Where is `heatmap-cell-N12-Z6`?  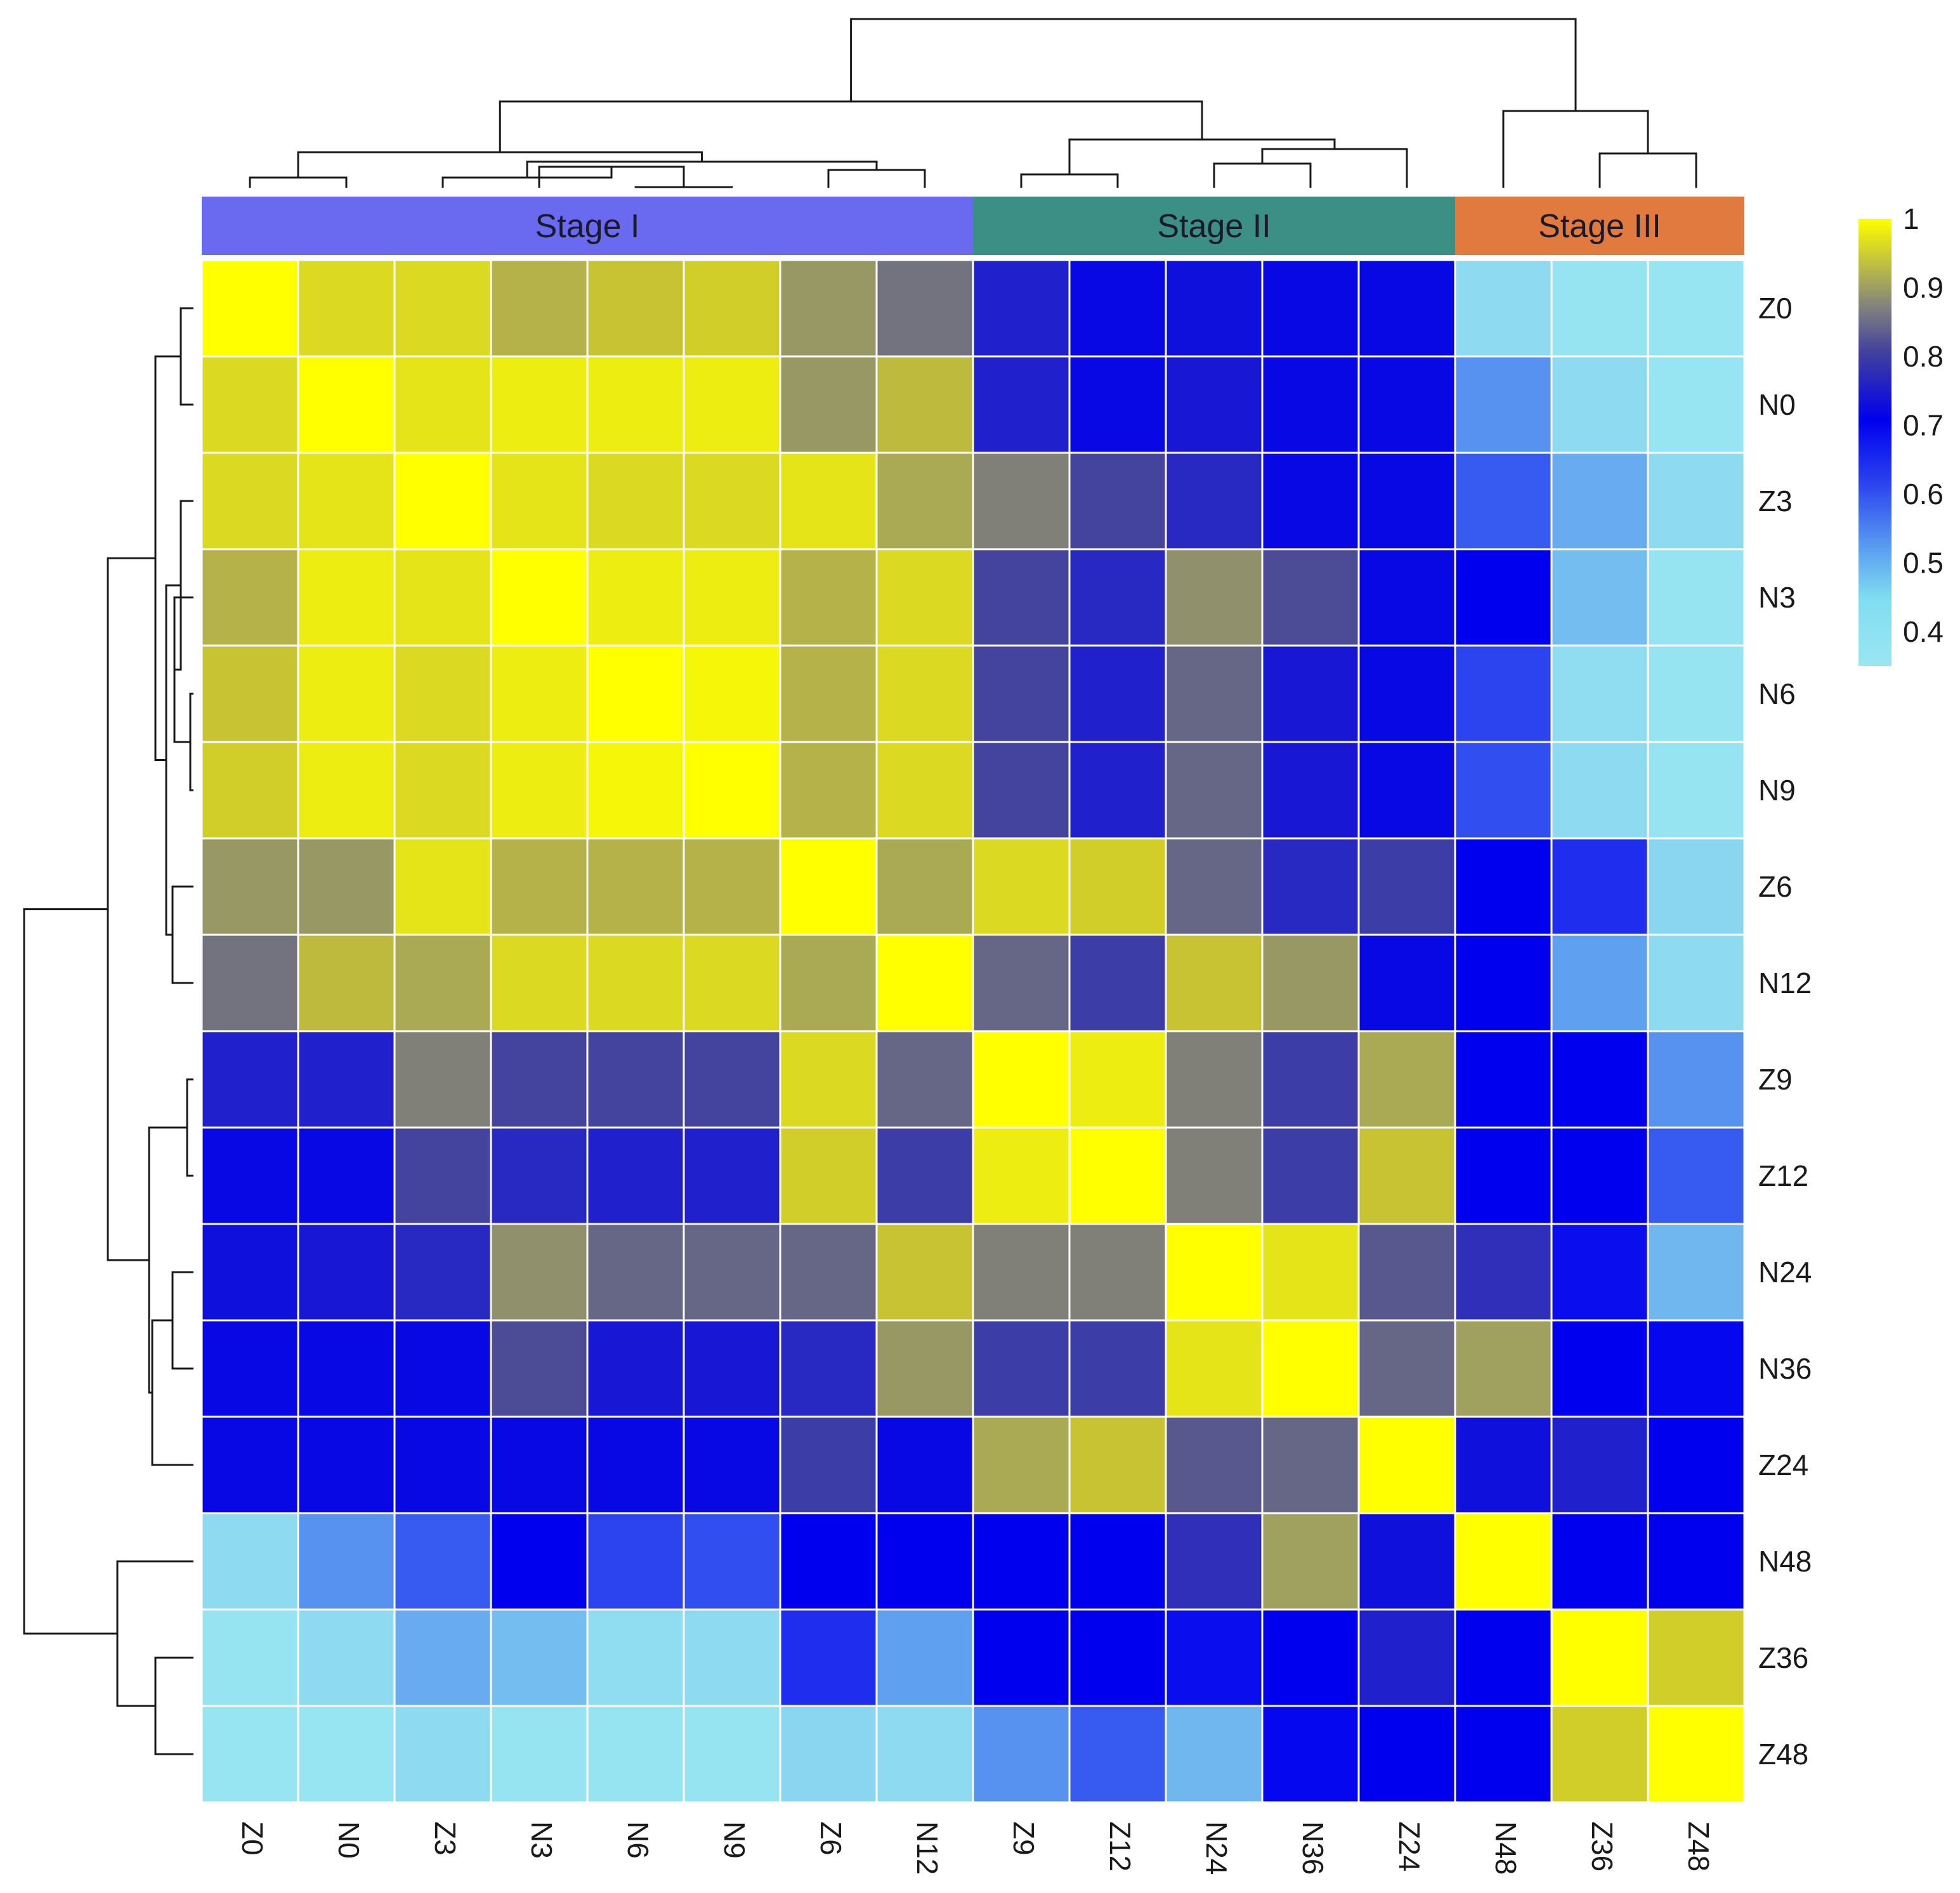
heatmap-cell-N12-Z6 is located at coordinates (828, 982).